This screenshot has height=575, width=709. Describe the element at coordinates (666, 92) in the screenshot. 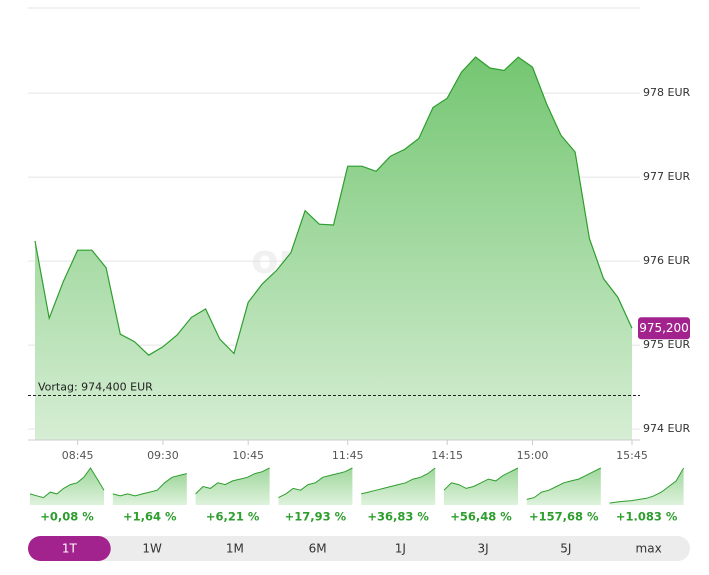

I see `y-tick-label: 978 EUR` at that location.